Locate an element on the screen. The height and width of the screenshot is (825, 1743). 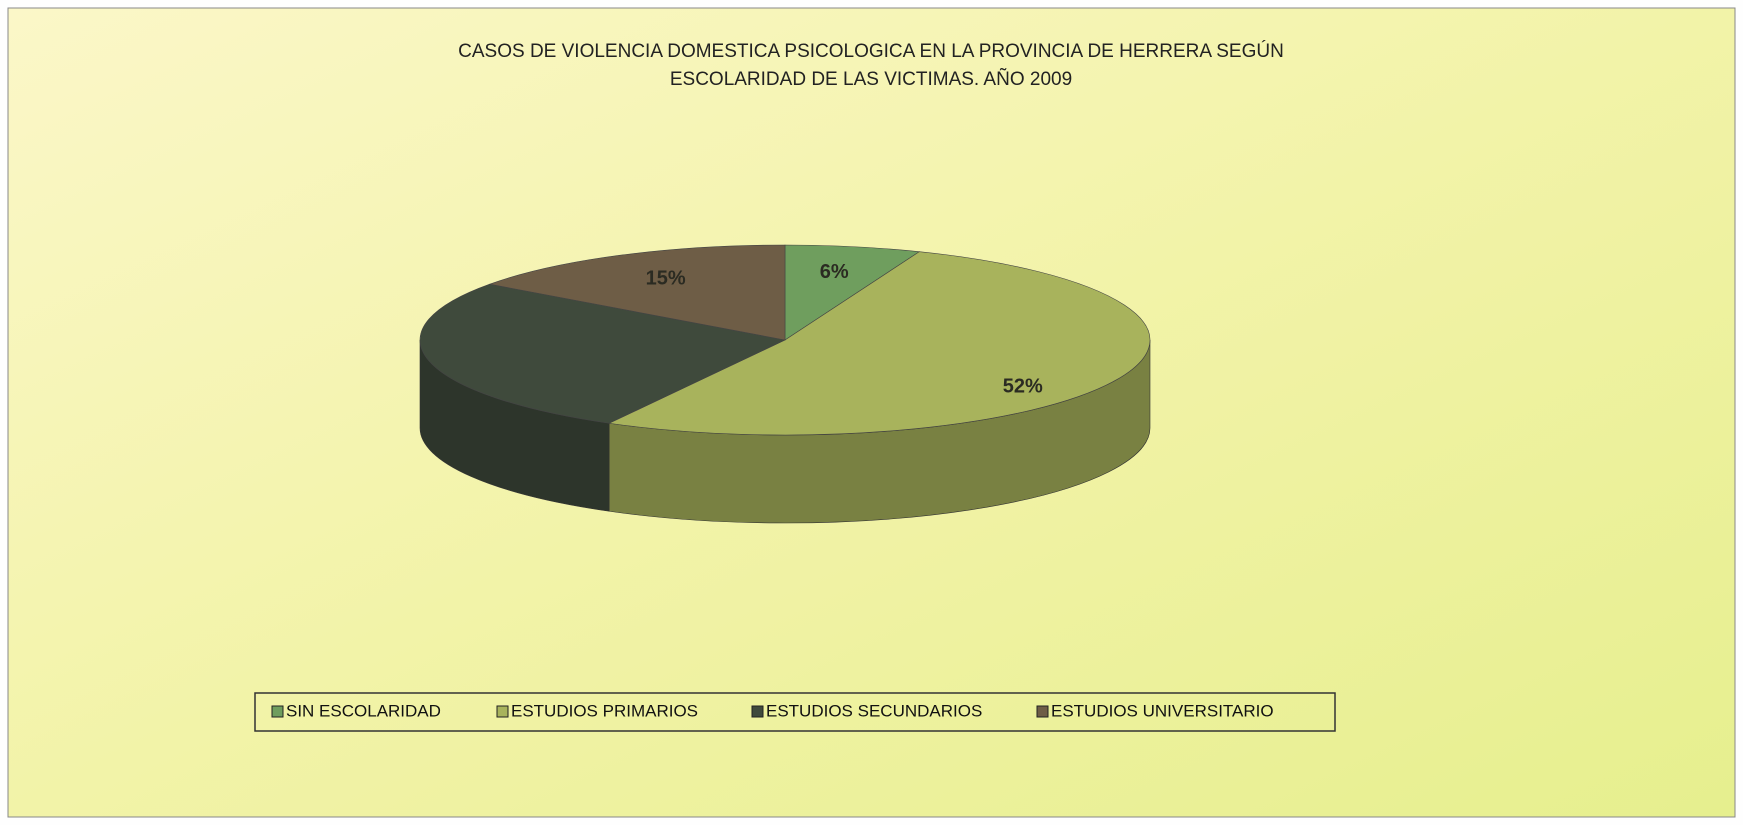
legend-label: ESTUDIOS PRIMARIOS is located at coordinates (604, 710).